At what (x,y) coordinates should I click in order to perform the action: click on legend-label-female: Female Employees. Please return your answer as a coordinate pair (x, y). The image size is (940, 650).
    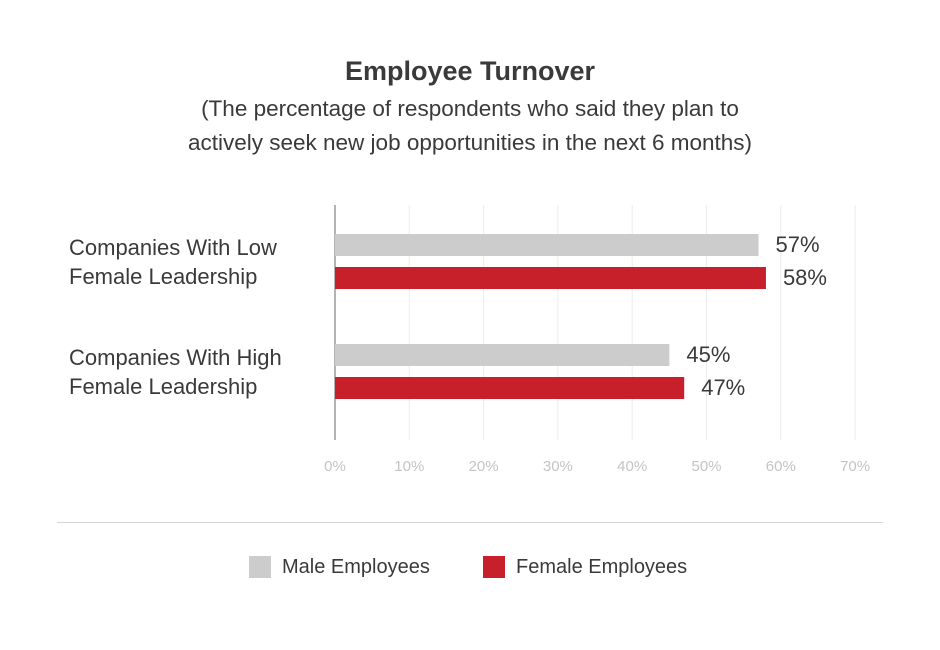
    Looking at the image, I should click on (602, 566).